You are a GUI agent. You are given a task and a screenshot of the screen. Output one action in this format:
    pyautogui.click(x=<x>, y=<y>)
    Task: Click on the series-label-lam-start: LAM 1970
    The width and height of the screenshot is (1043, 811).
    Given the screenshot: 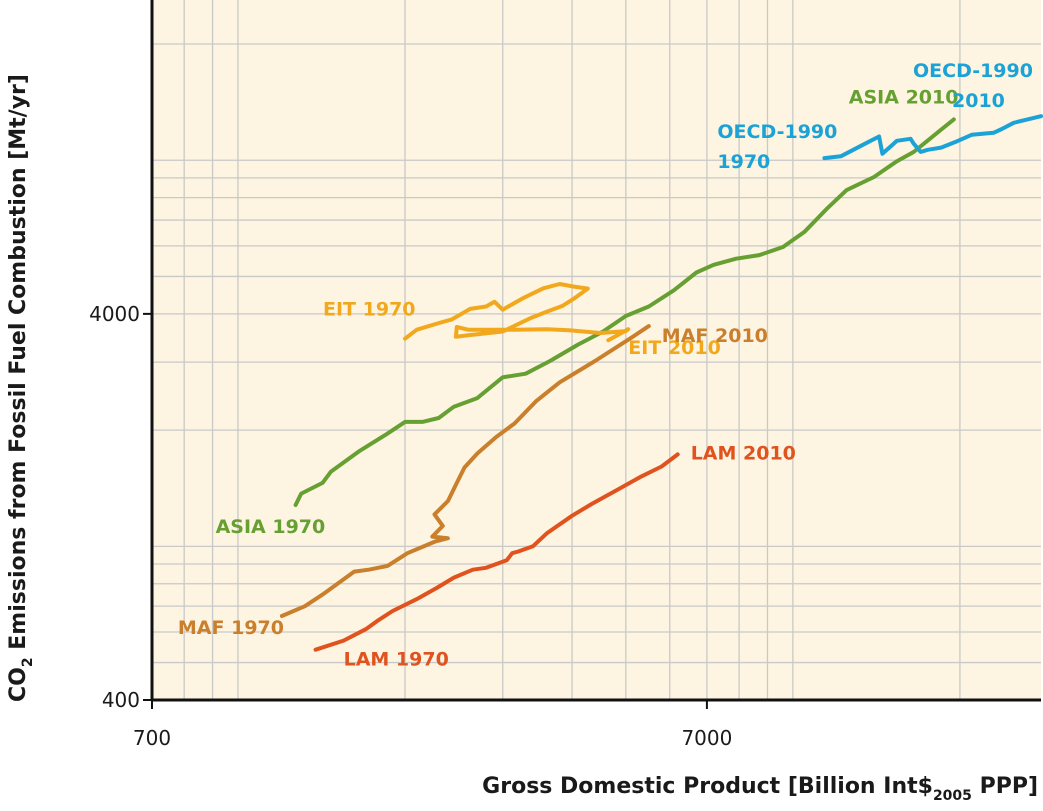 What is the action you would take?
    pyautogui.click(x=396, y=660)
    